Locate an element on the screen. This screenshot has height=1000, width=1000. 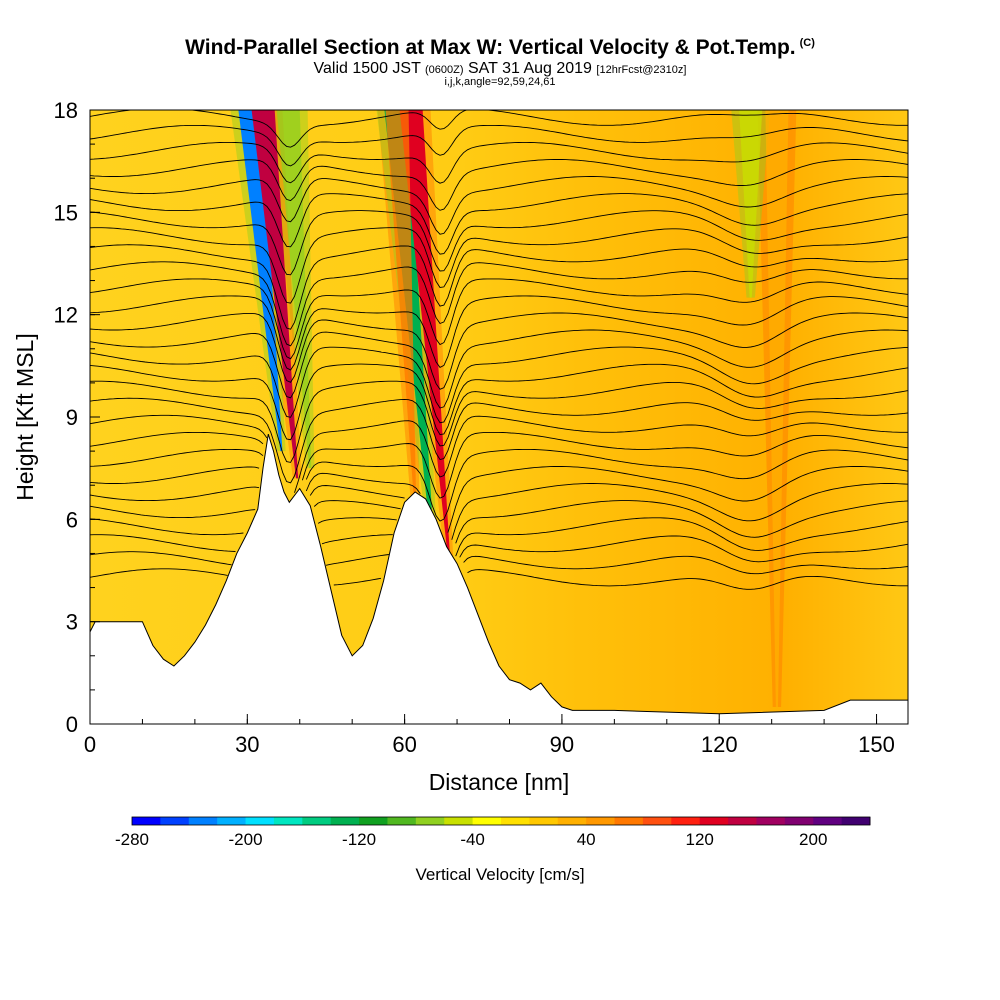
y-tick-label: 18 is located at coordinates (66, 110).